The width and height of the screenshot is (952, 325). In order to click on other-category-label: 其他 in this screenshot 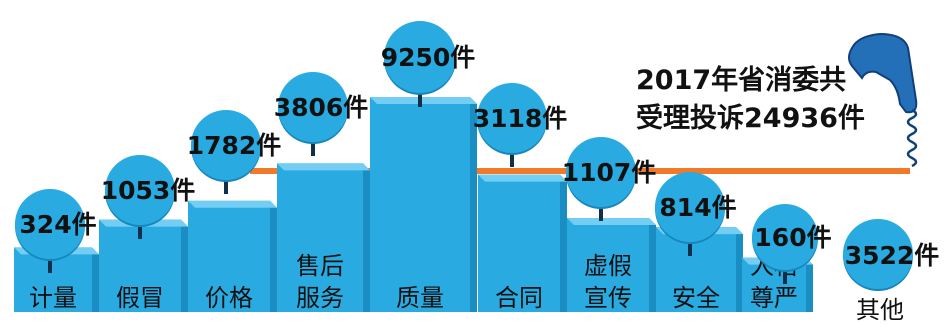, I will do `click(880, 310)`.